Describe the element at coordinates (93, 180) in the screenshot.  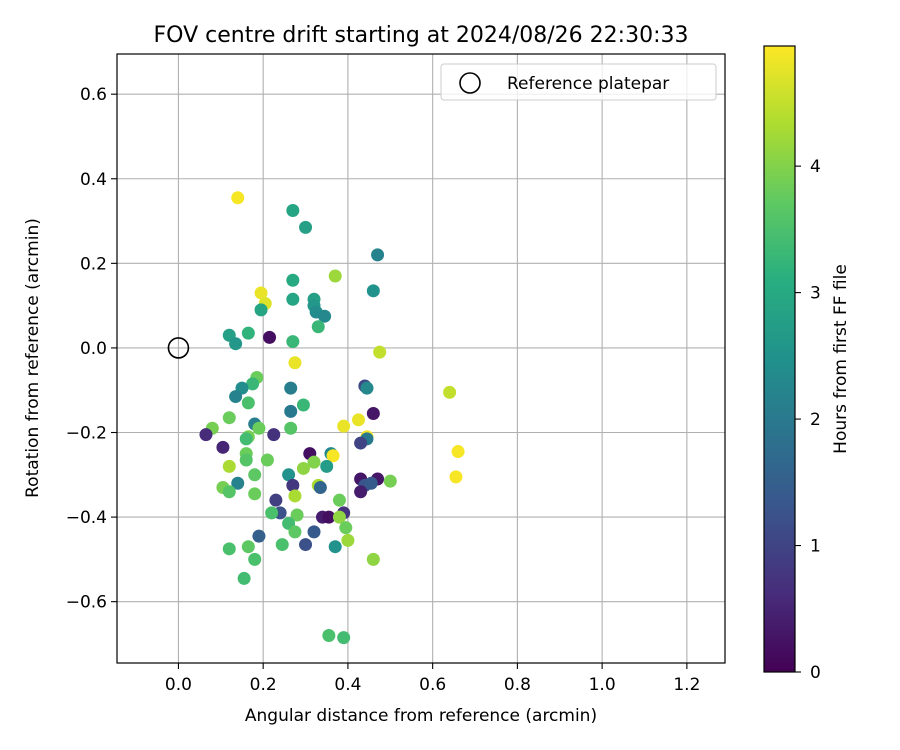
I see `y-tick-label: 0.4` at that location.